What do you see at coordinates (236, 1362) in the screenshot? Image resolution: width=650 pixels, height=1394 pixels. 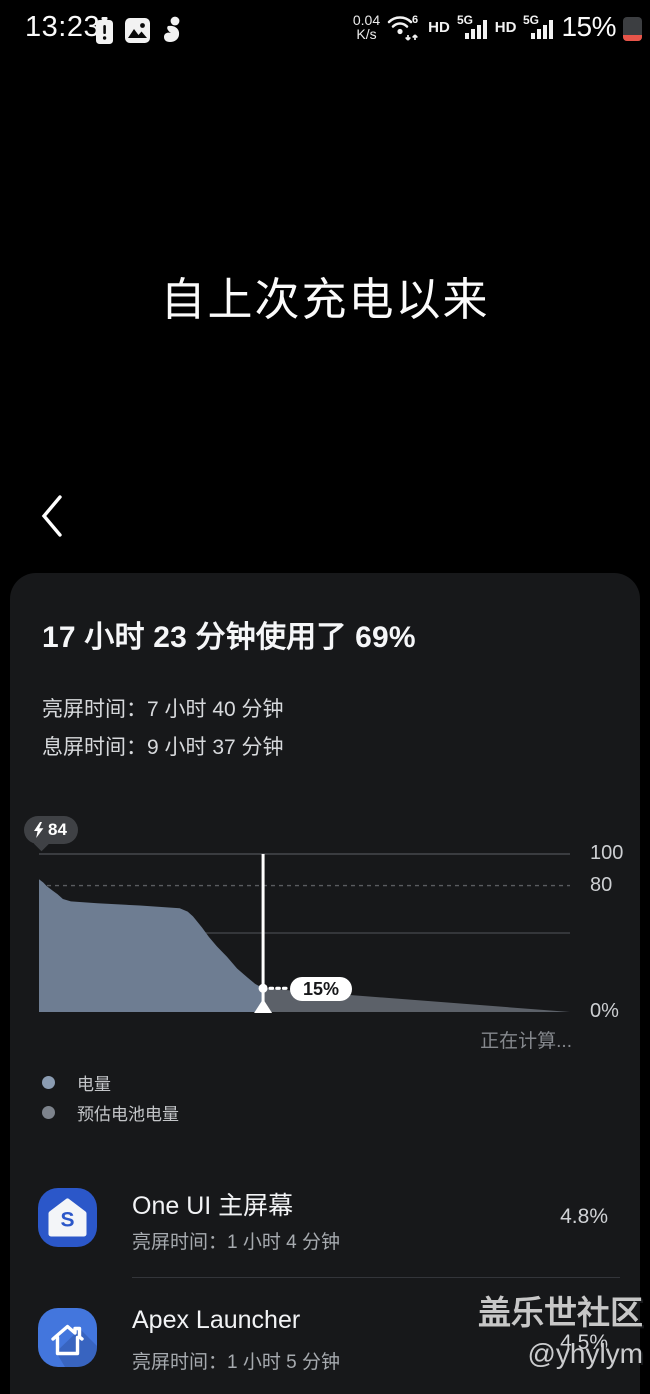 I see `app-screen-time: 亮屏时间：1 小时 5 分钟` at bounding box center [236, 1362].